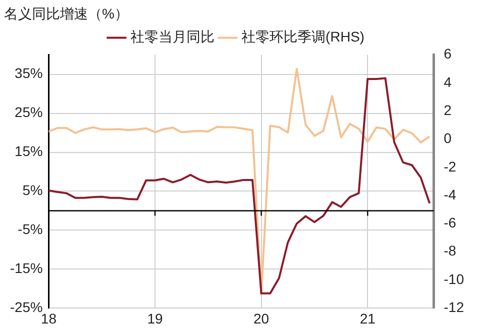  Describe the element at coordinates (48, 318) in the screenshot. I see `x-tick-label: 18` at that location.